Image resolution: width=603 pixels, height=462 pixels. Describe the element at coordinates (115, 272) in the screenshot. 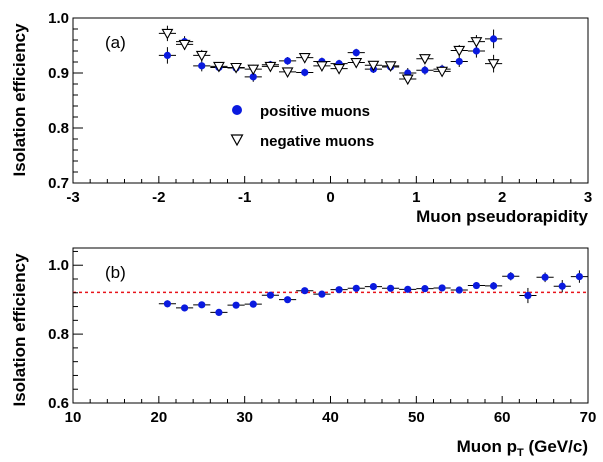

I see `panel-b-label: (b)` at that location.